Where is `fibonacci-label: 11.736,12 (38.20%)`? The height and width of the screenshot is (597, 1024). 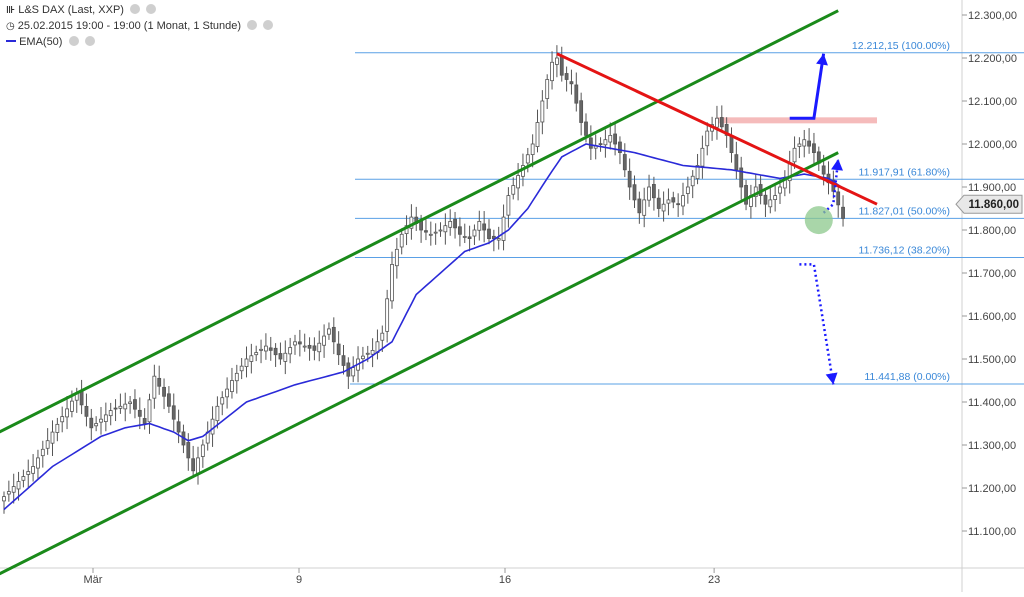 fibonacci-label: 11.736,12 (38.20%) is located at coordinates (904, 250).